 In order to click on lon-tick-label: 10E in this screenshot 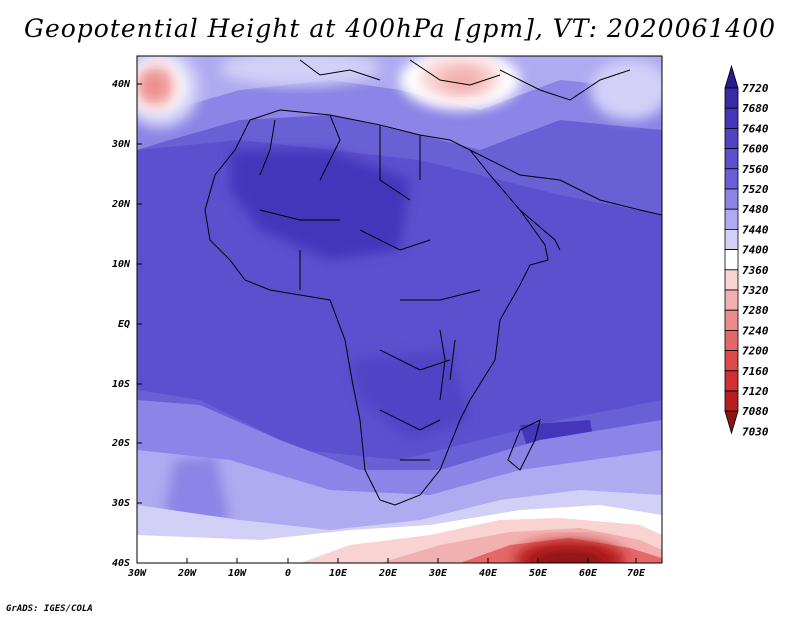, I will do `click(338, 573)`.